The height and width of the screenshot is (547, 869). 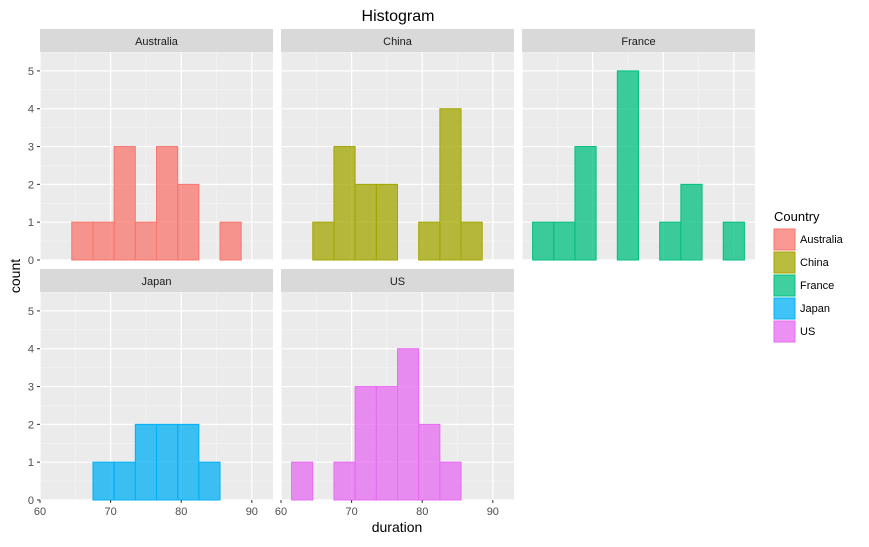 I want to click on legend-item: US, so click(x=794, y=331).